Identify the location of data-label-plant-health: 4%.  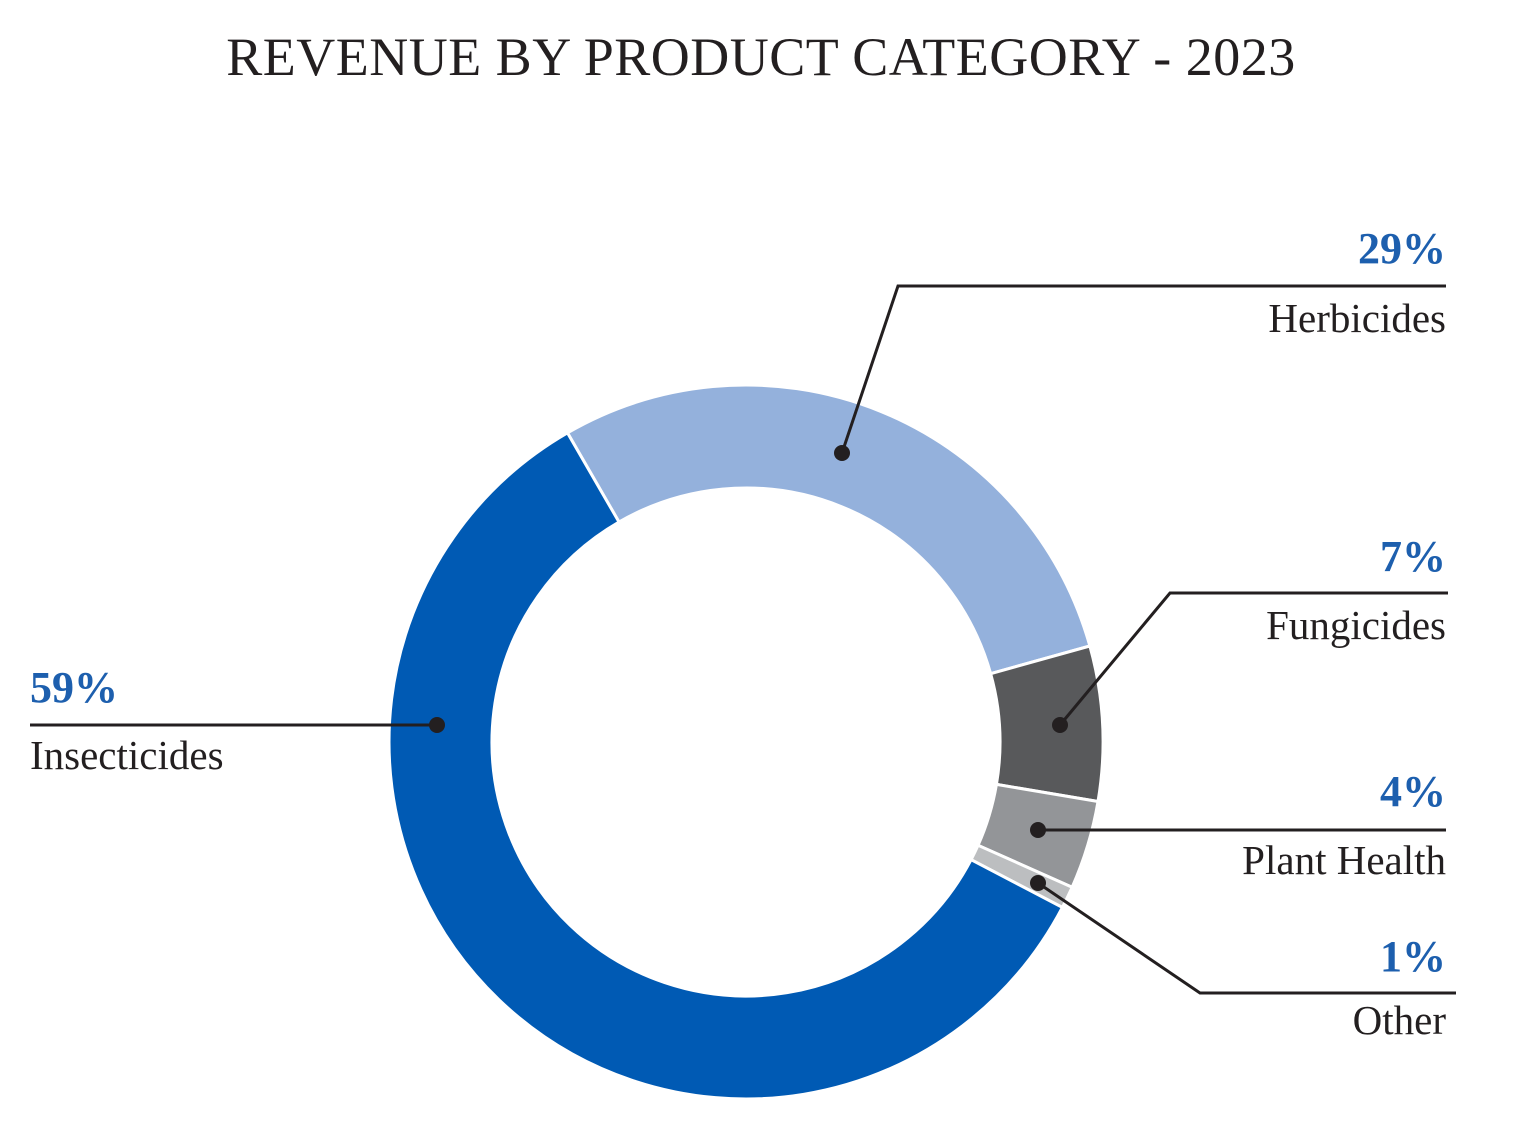
(1413, 791).